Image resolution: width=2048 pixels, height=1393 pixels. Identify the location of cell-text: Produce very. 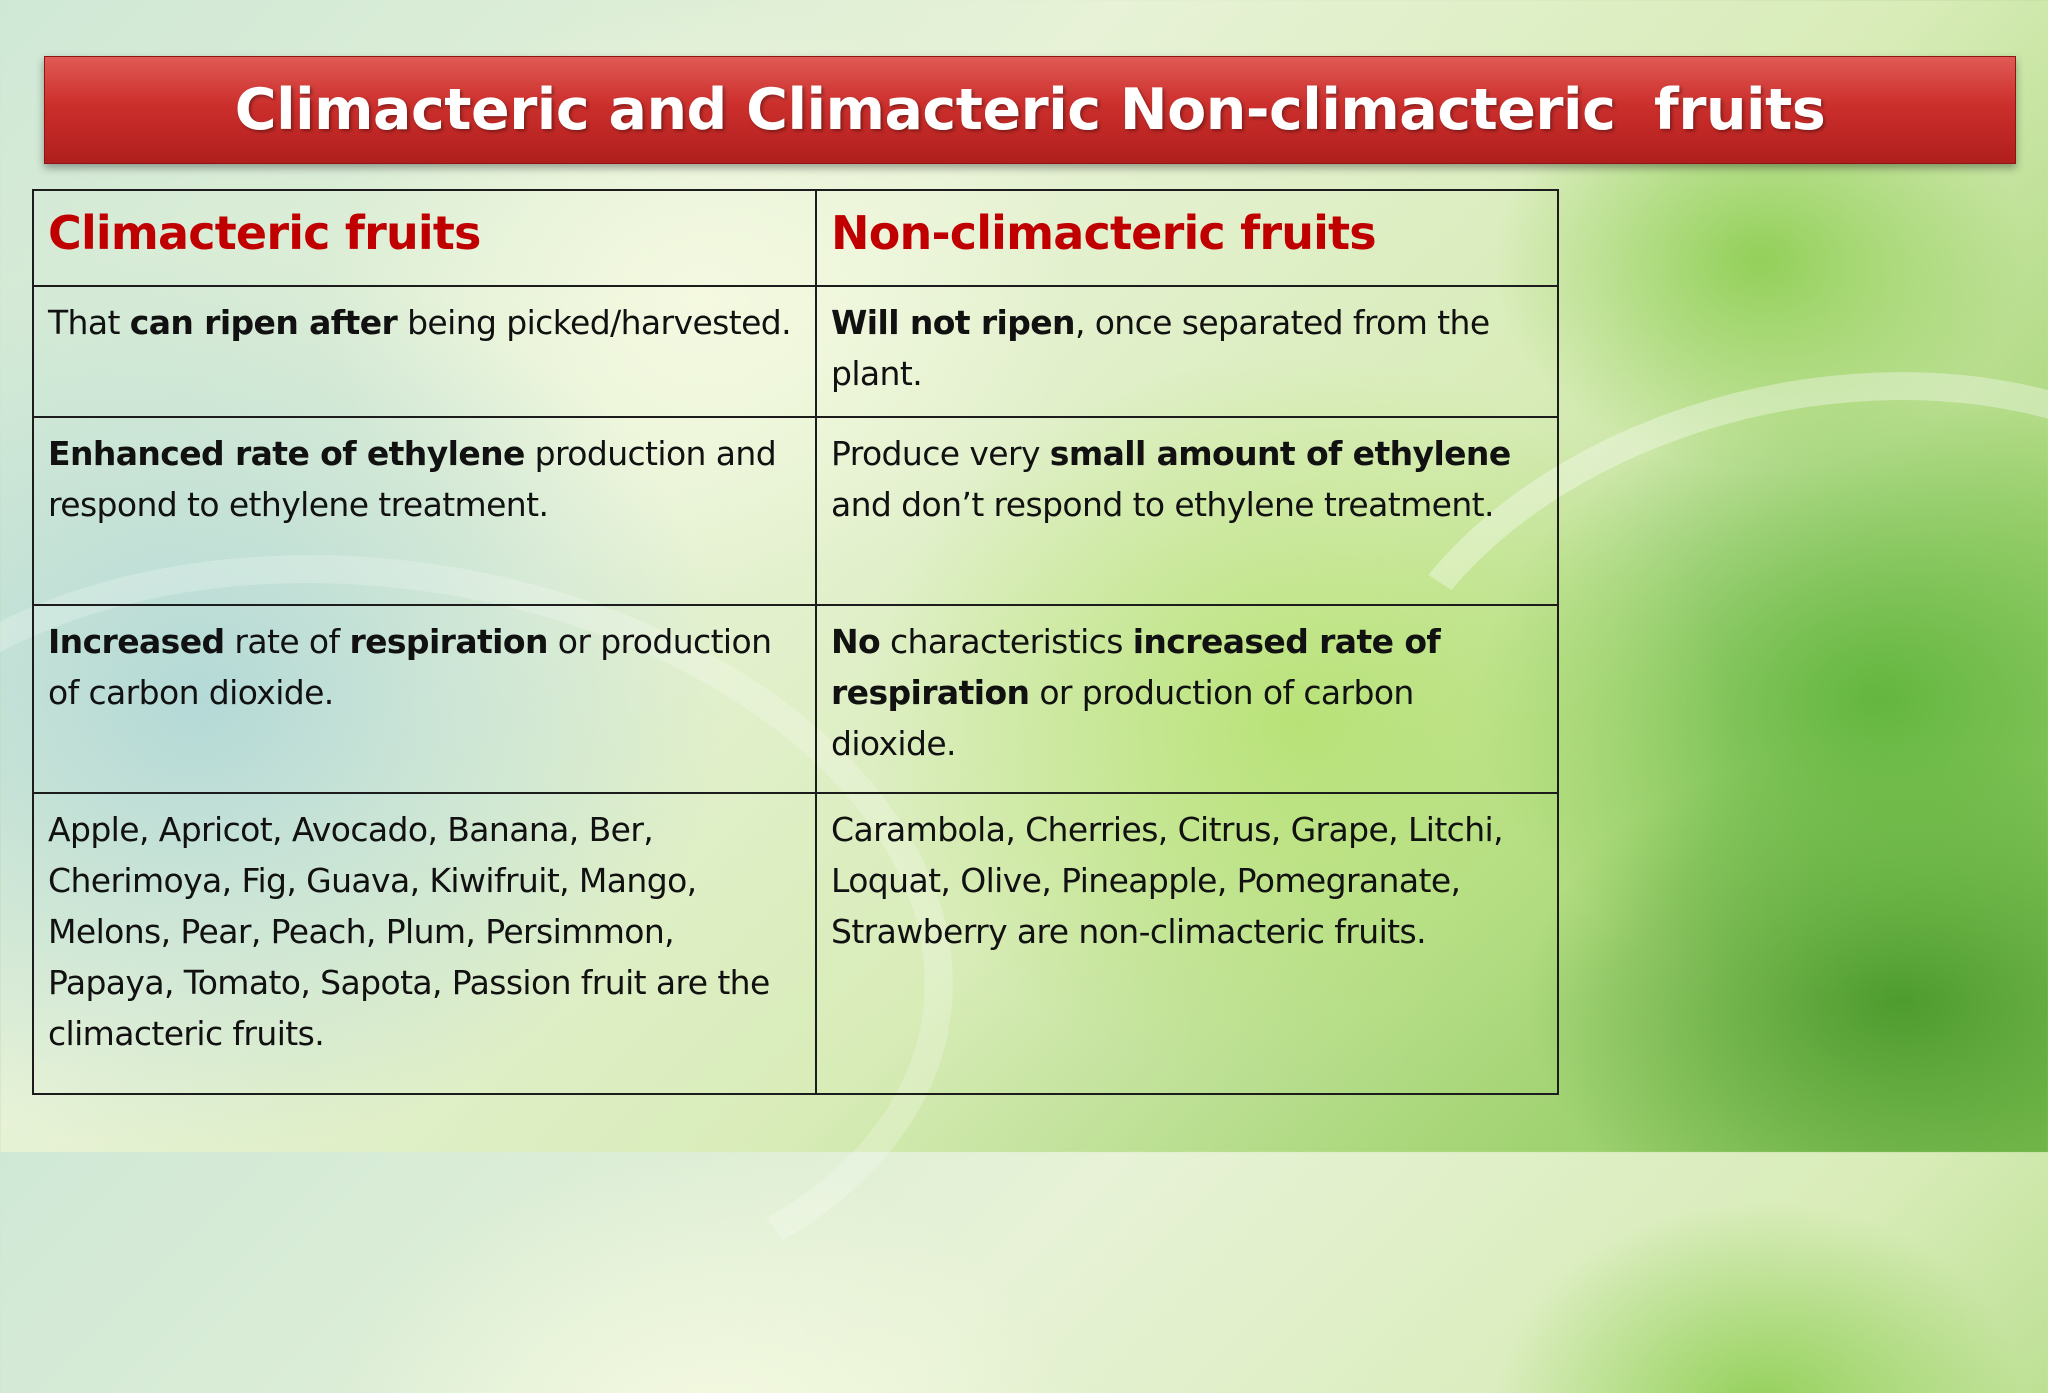
(940, 453).